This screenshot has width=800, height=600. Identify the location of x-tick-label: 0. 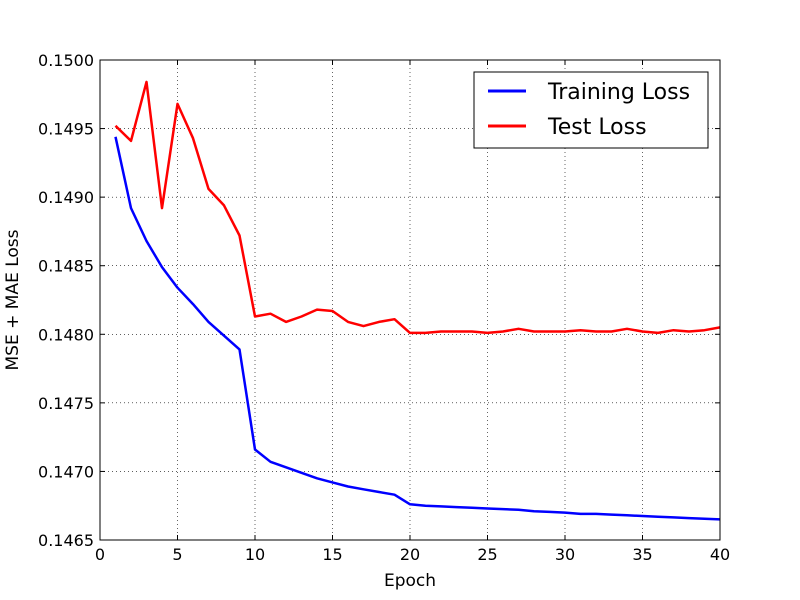
(100, 554).